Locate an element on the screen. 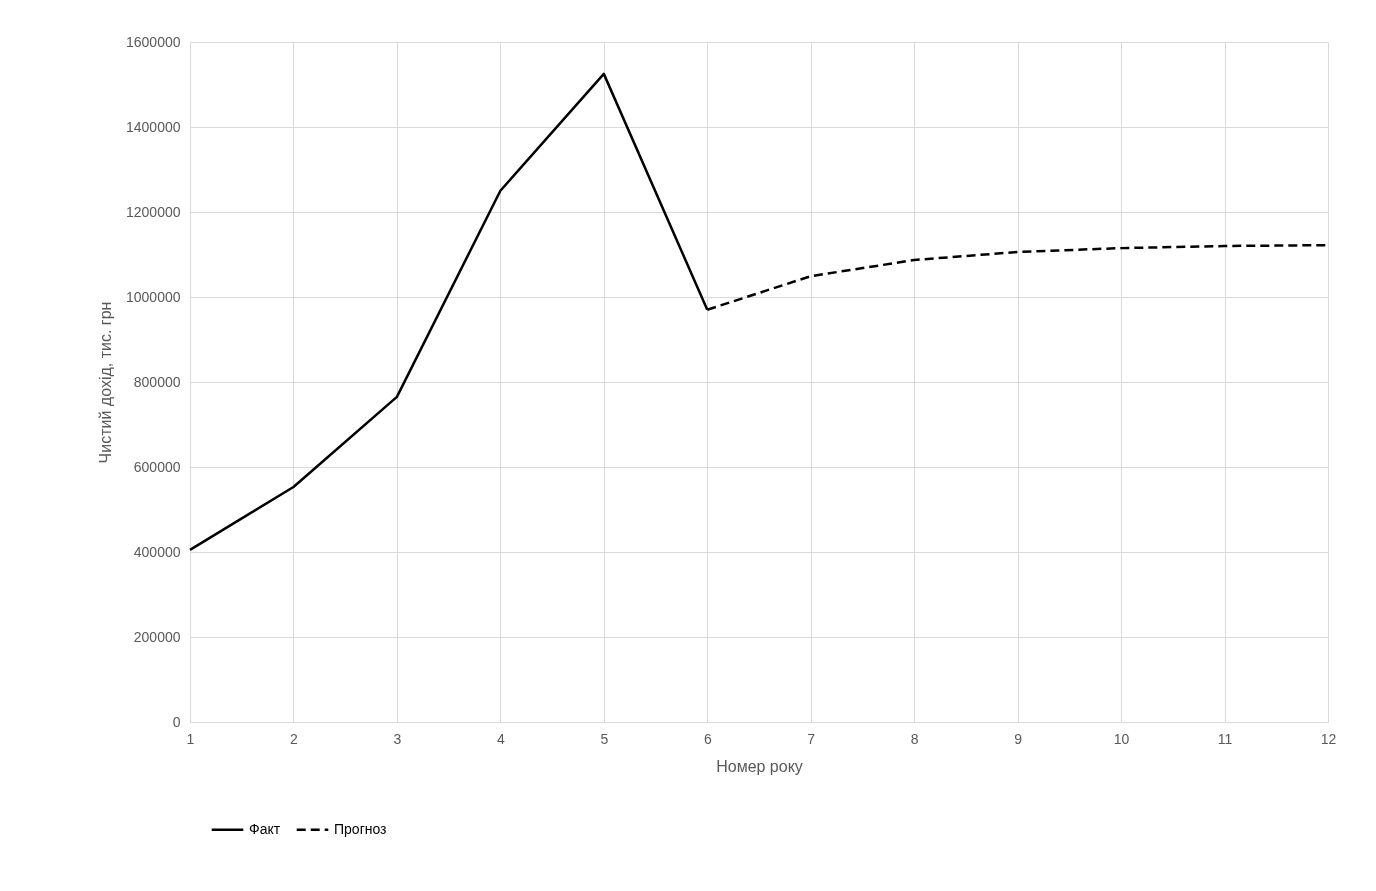  x-tick-label: 7 is located at coordinates (811, 738).